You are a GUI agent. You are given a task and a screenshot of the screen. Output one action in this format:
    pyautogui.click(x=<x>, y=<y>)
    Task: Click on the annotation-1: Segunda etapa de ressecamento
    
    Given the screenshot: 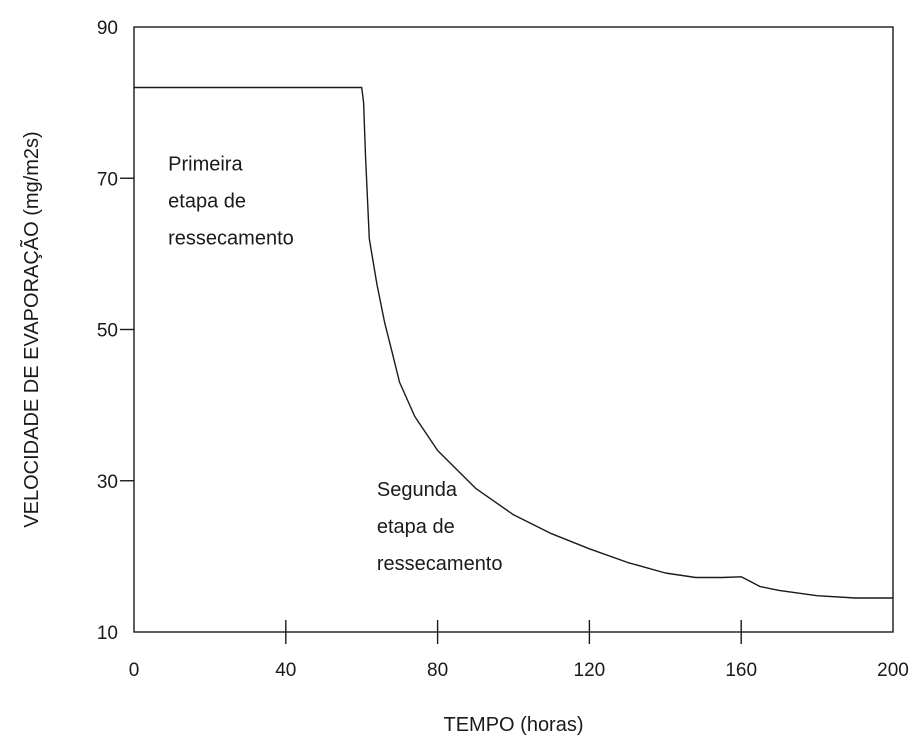 What is the action you would take?
    pyautogui.click(x=440, y=527)
    